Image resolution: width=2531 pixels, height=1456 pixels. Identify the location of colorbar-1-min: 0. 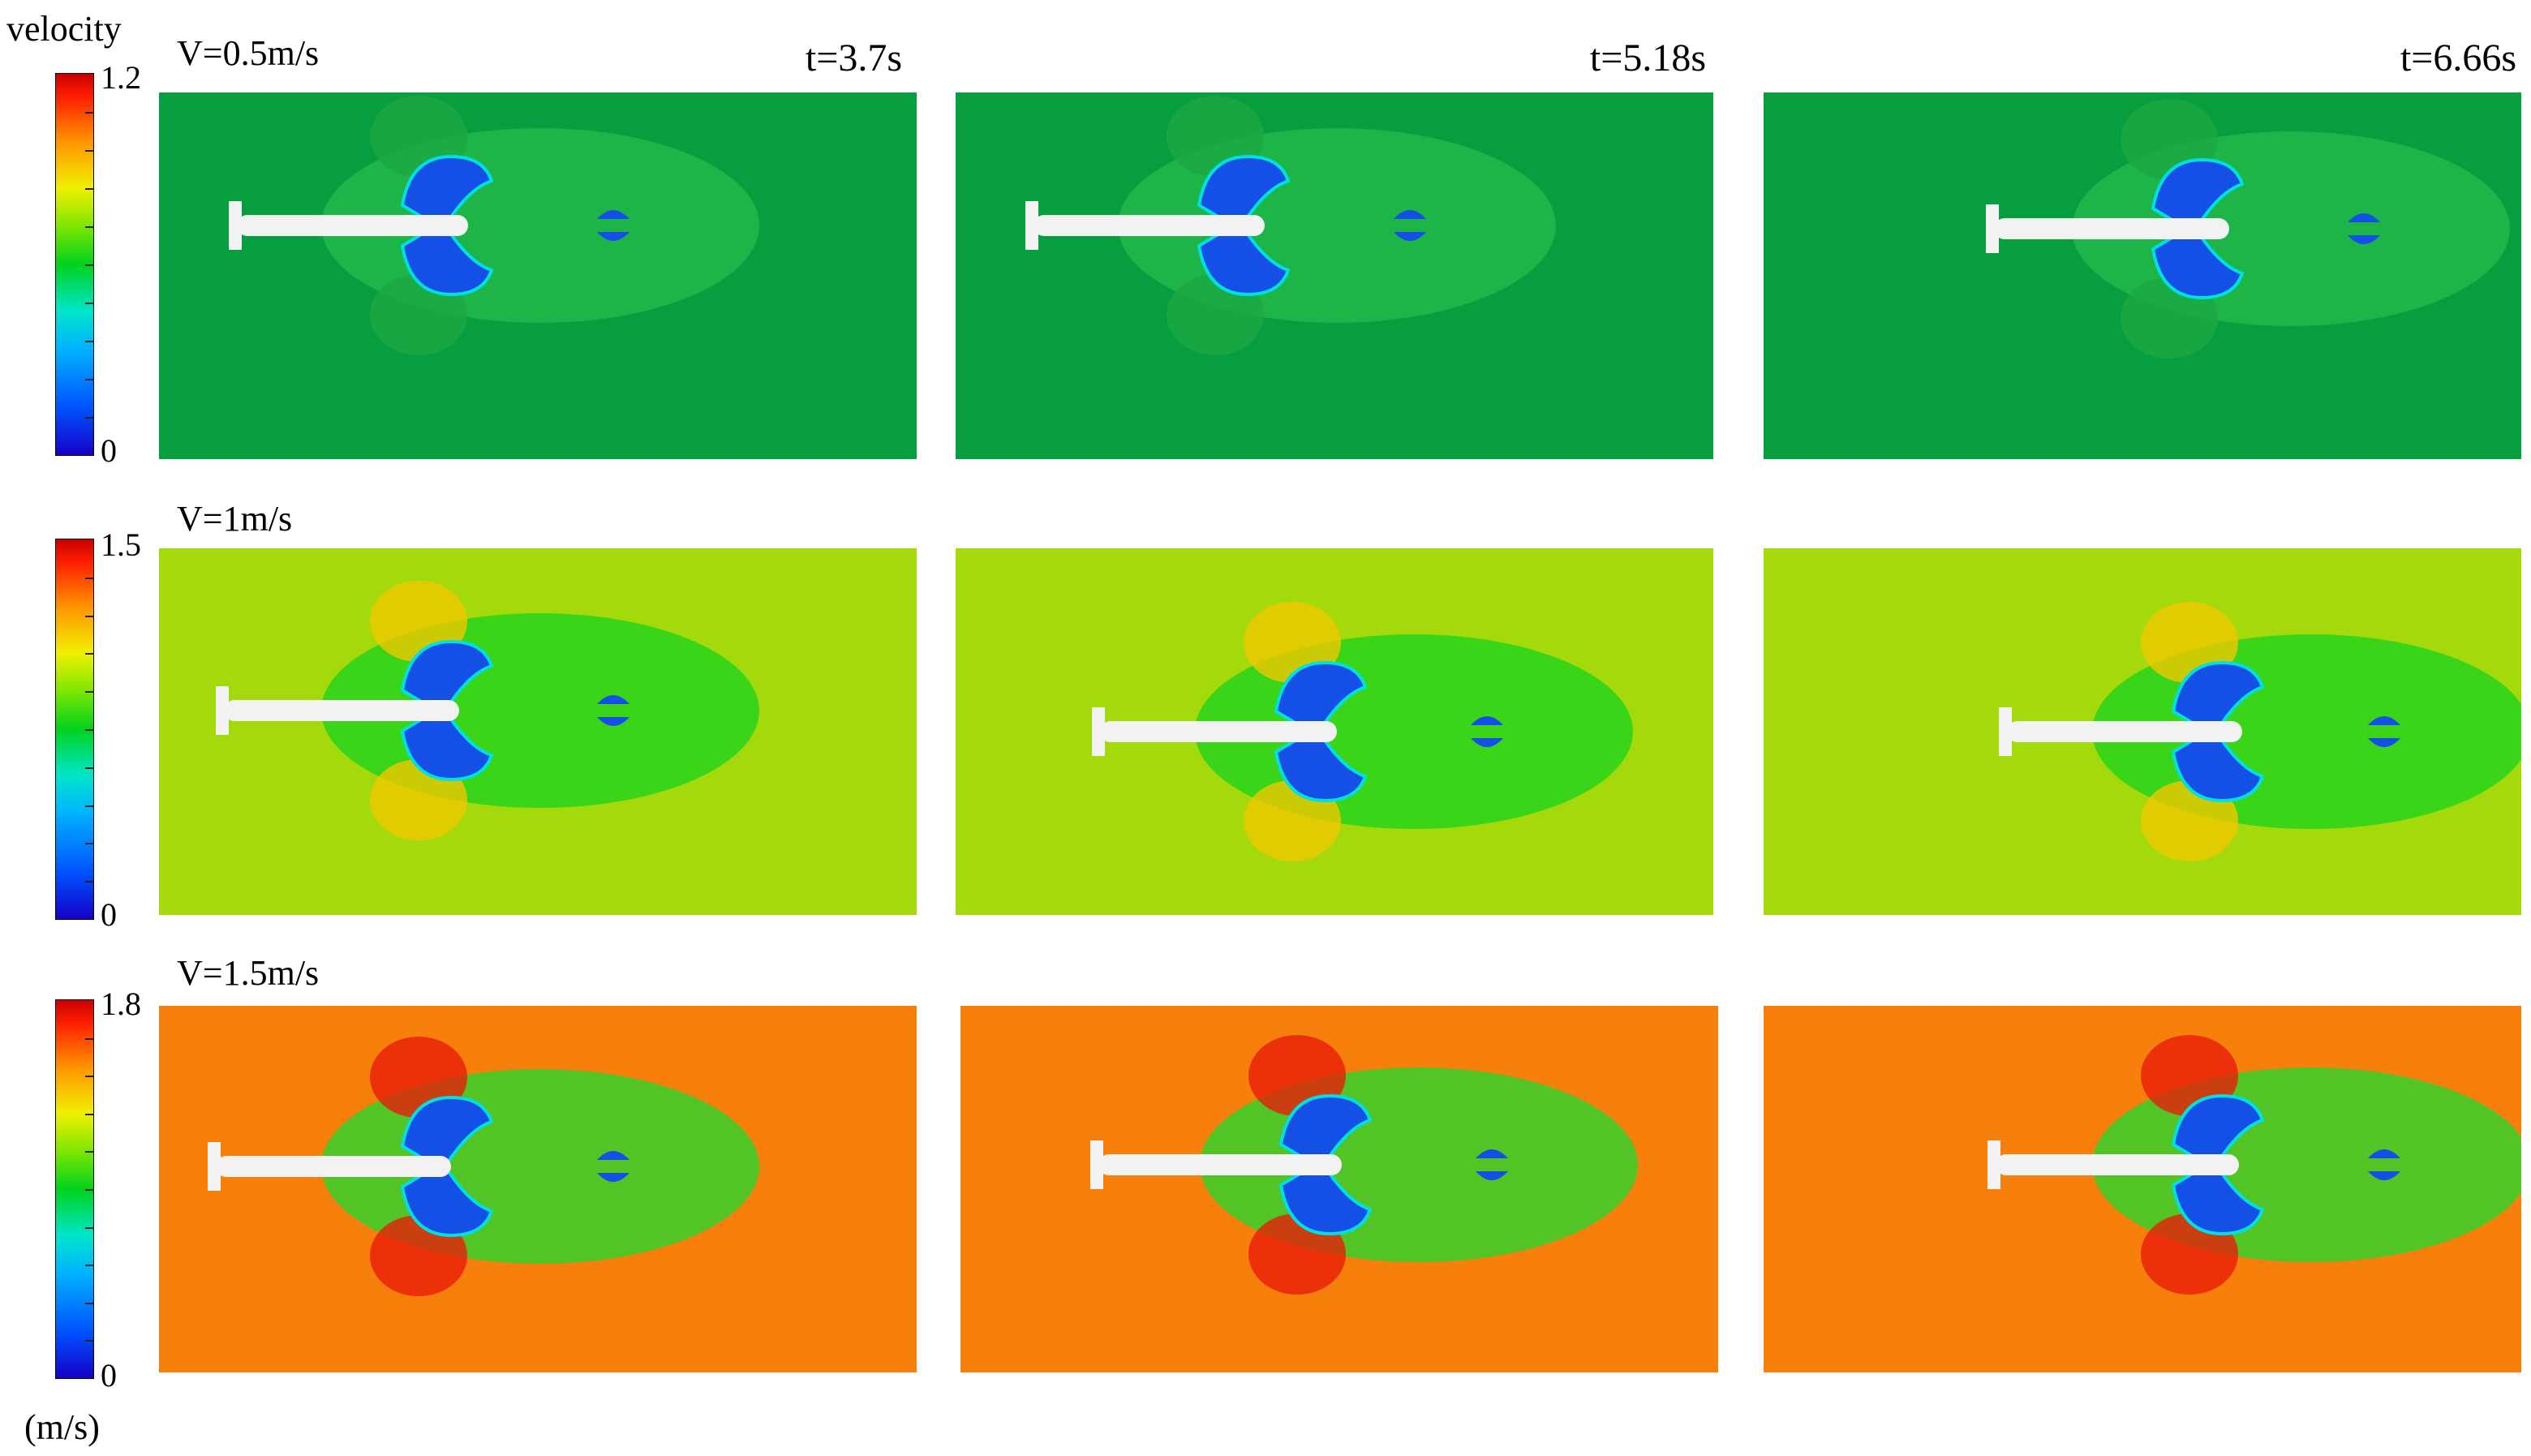
(109, 450).